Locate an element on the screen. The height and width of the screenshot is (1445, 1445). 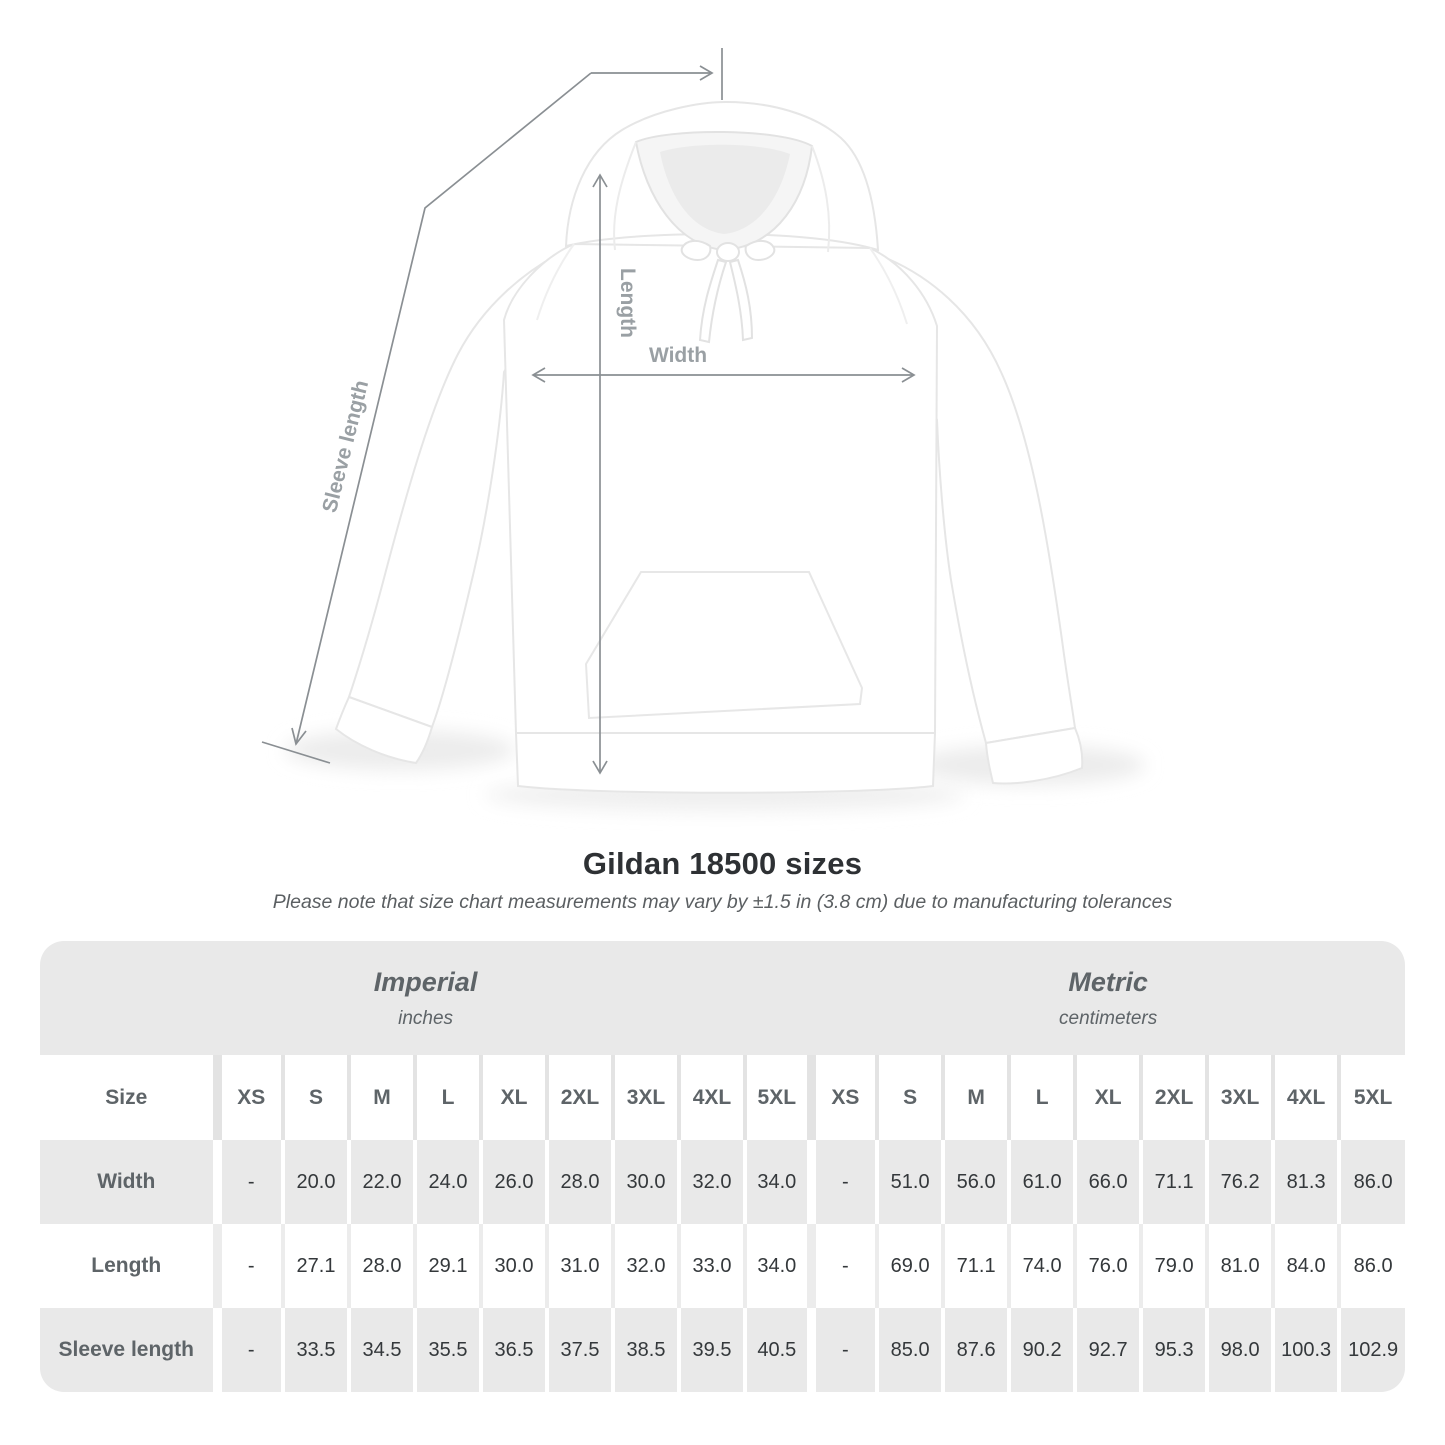
cell: 31.0 is located at coordinates (579, 1266).